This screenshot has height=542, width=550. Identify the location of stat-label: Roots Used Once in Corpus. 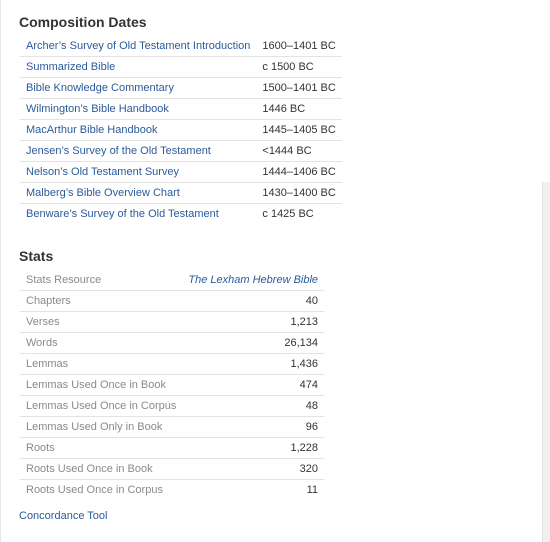
(94, 490).